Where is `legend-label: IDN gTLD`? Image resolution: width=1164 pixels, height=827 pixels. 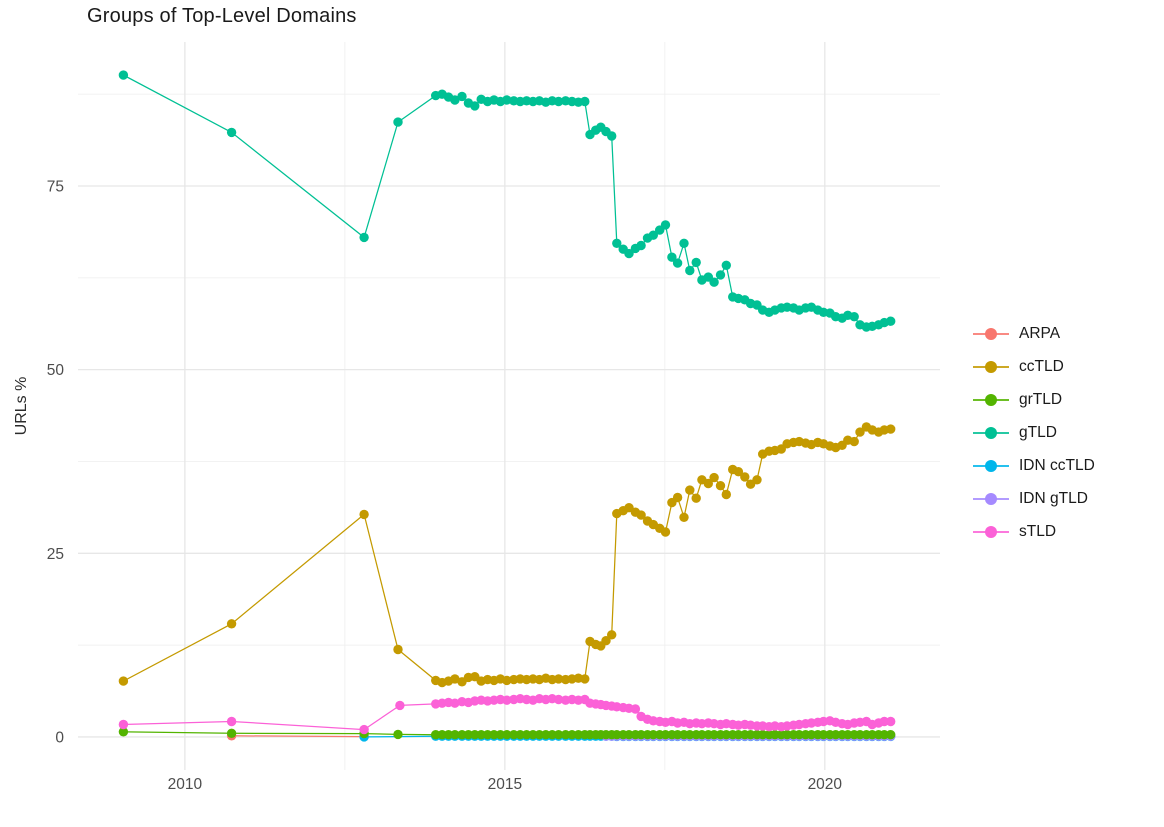
legend-label: IDN gTLD is located at coordinates (1053, 498).